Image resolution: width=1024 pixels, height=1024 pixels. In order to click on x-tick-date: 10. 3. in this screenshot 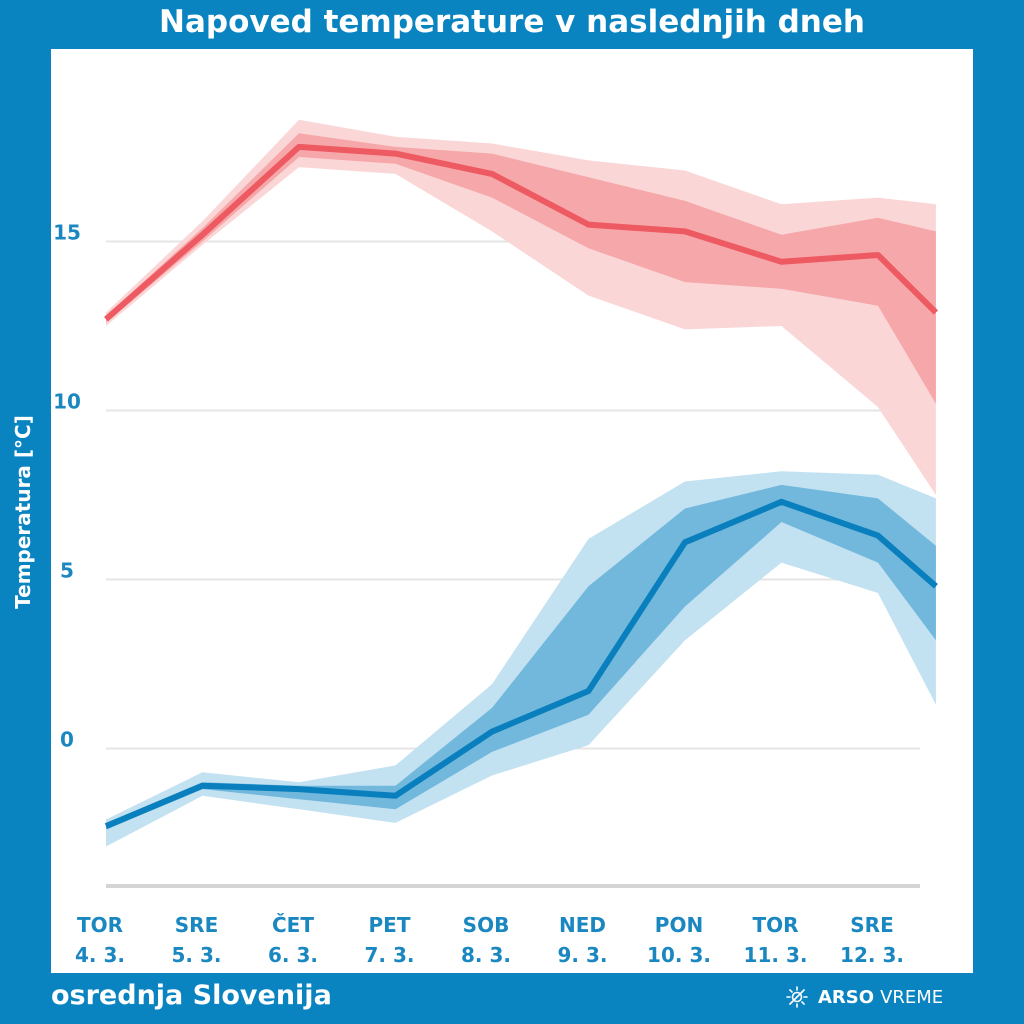, I will do `click(679, 955)`.